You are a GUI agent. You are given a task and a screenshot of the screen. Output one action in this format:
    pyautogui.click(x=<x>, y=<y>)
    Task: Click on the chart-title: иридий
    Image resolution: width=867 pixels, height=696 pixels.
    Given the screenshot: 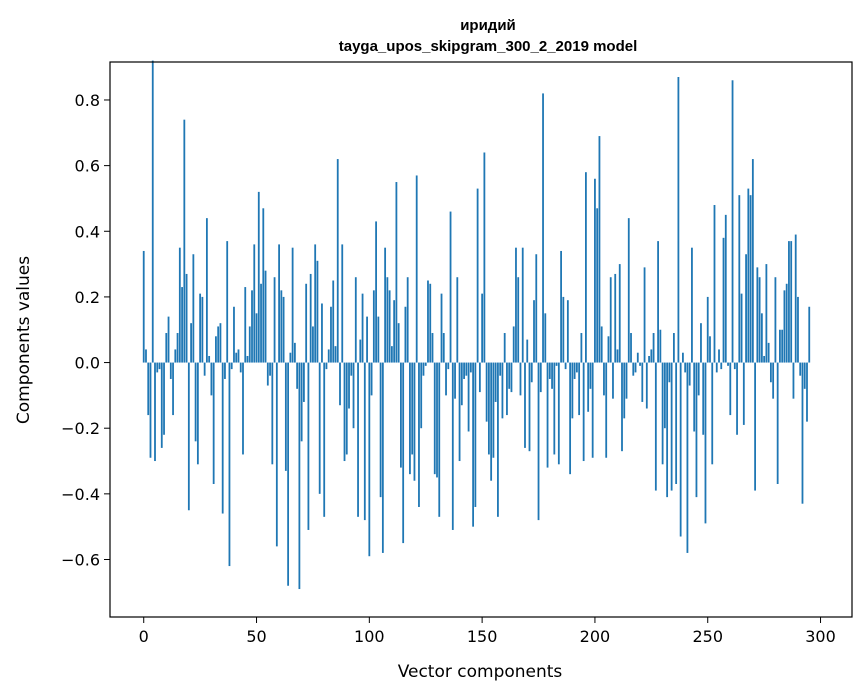 What is the action you would take?
    pyautogui.click(x=488, y=25)
    